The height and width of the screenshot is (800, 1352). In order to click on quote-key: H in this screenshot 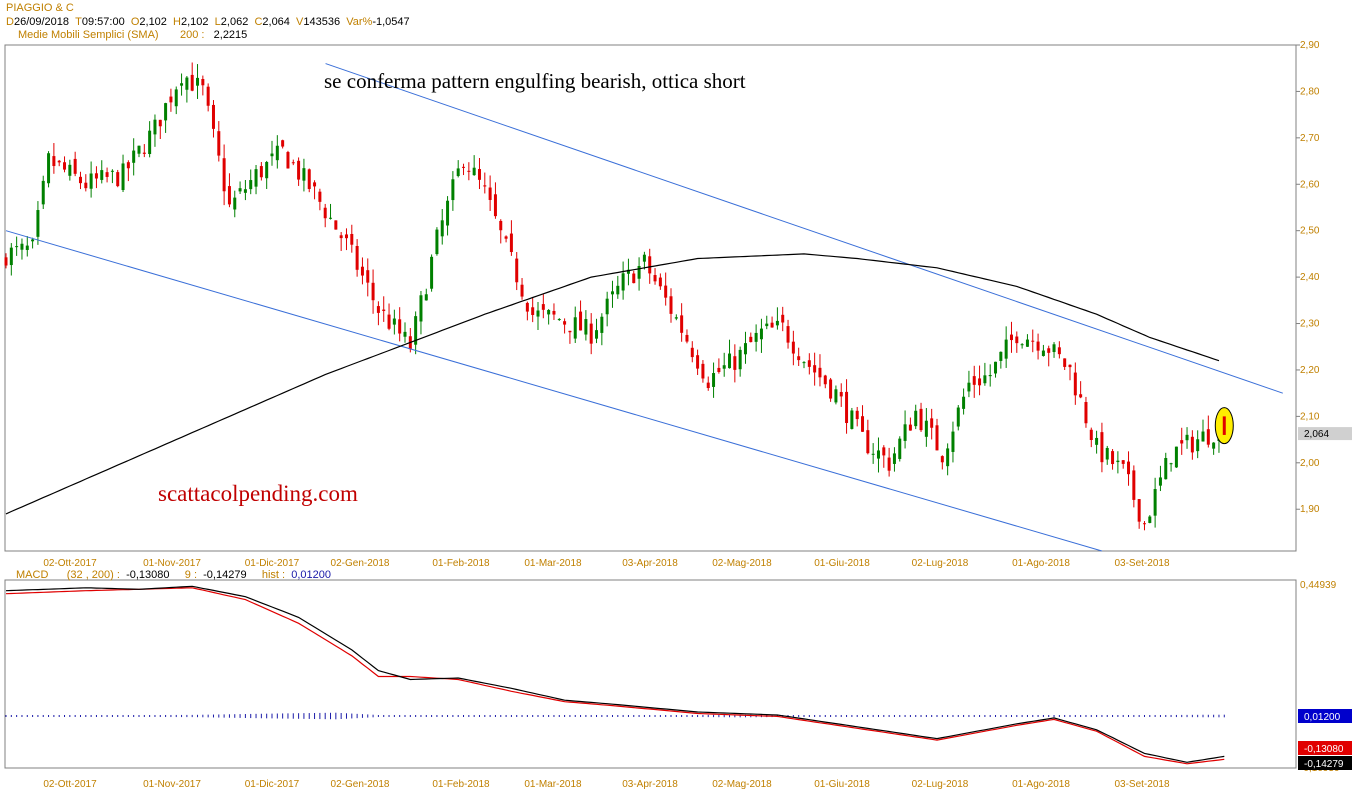, I will do `click(177, 22)`.